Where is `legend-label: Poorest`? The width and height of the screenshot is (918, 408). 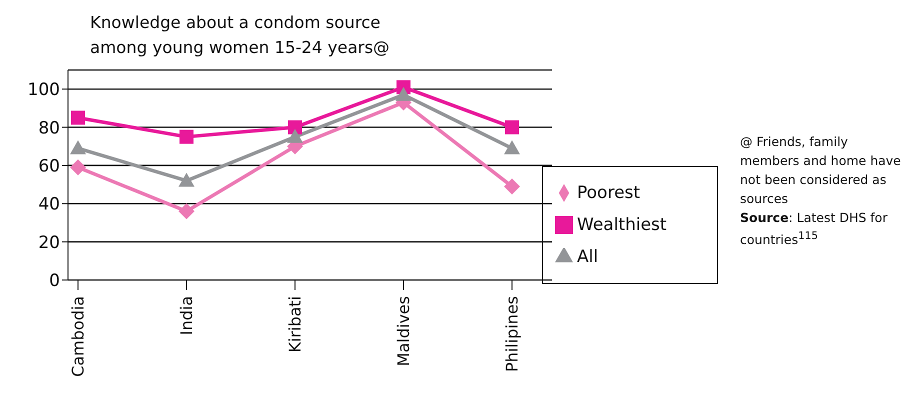
legend-label: Poorest is located at coordinates (608, 193).